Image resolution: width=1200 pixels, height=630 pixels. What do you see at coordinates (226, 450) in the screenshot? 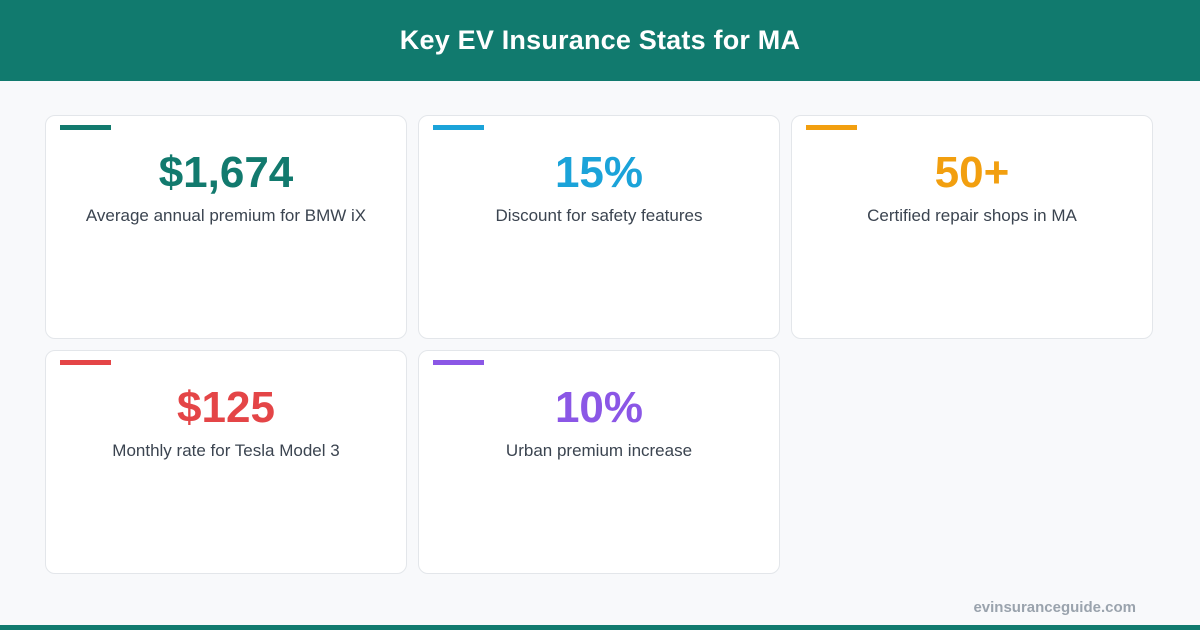
I see `stat-label: Monthly rate for Tesla Model 3` at bounding box center [226, 450].